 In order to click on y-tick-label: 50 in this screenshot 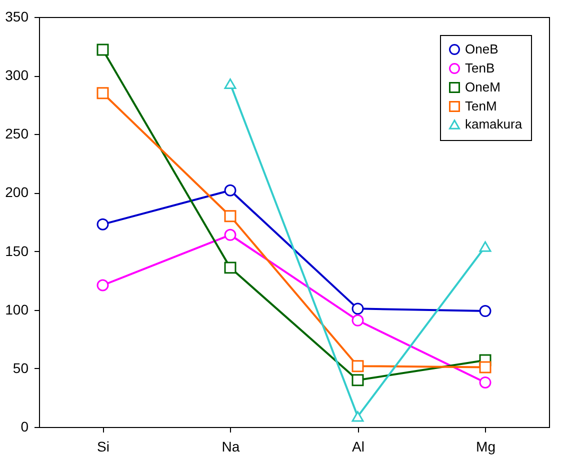, I will do `click(20, 368)`.